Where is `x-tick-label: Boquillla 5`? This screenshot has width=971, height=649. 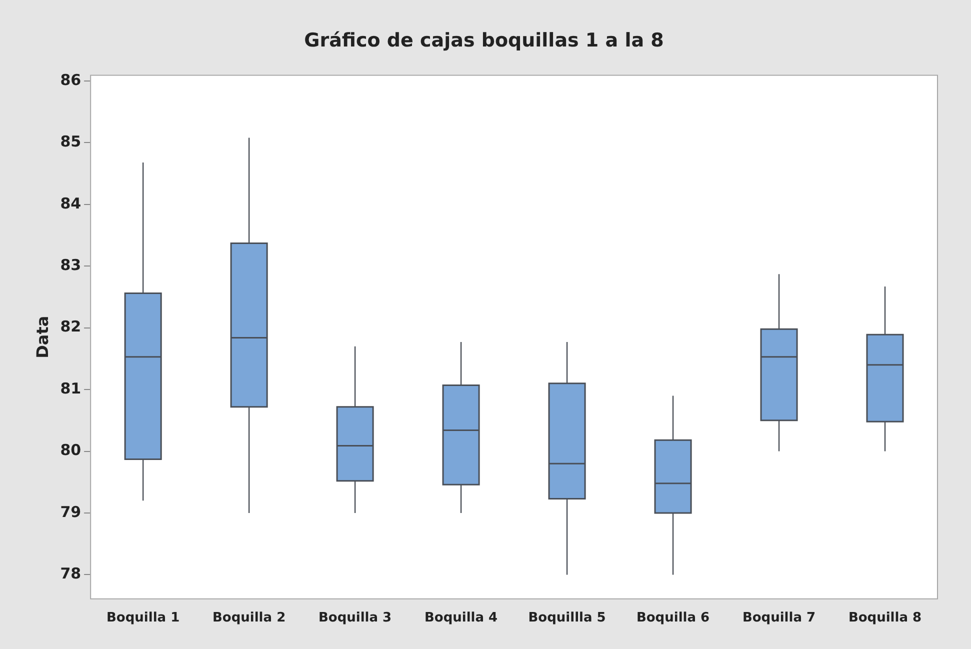
x-tick-label: Boquillla 5 is located at coordinates (567, 618).